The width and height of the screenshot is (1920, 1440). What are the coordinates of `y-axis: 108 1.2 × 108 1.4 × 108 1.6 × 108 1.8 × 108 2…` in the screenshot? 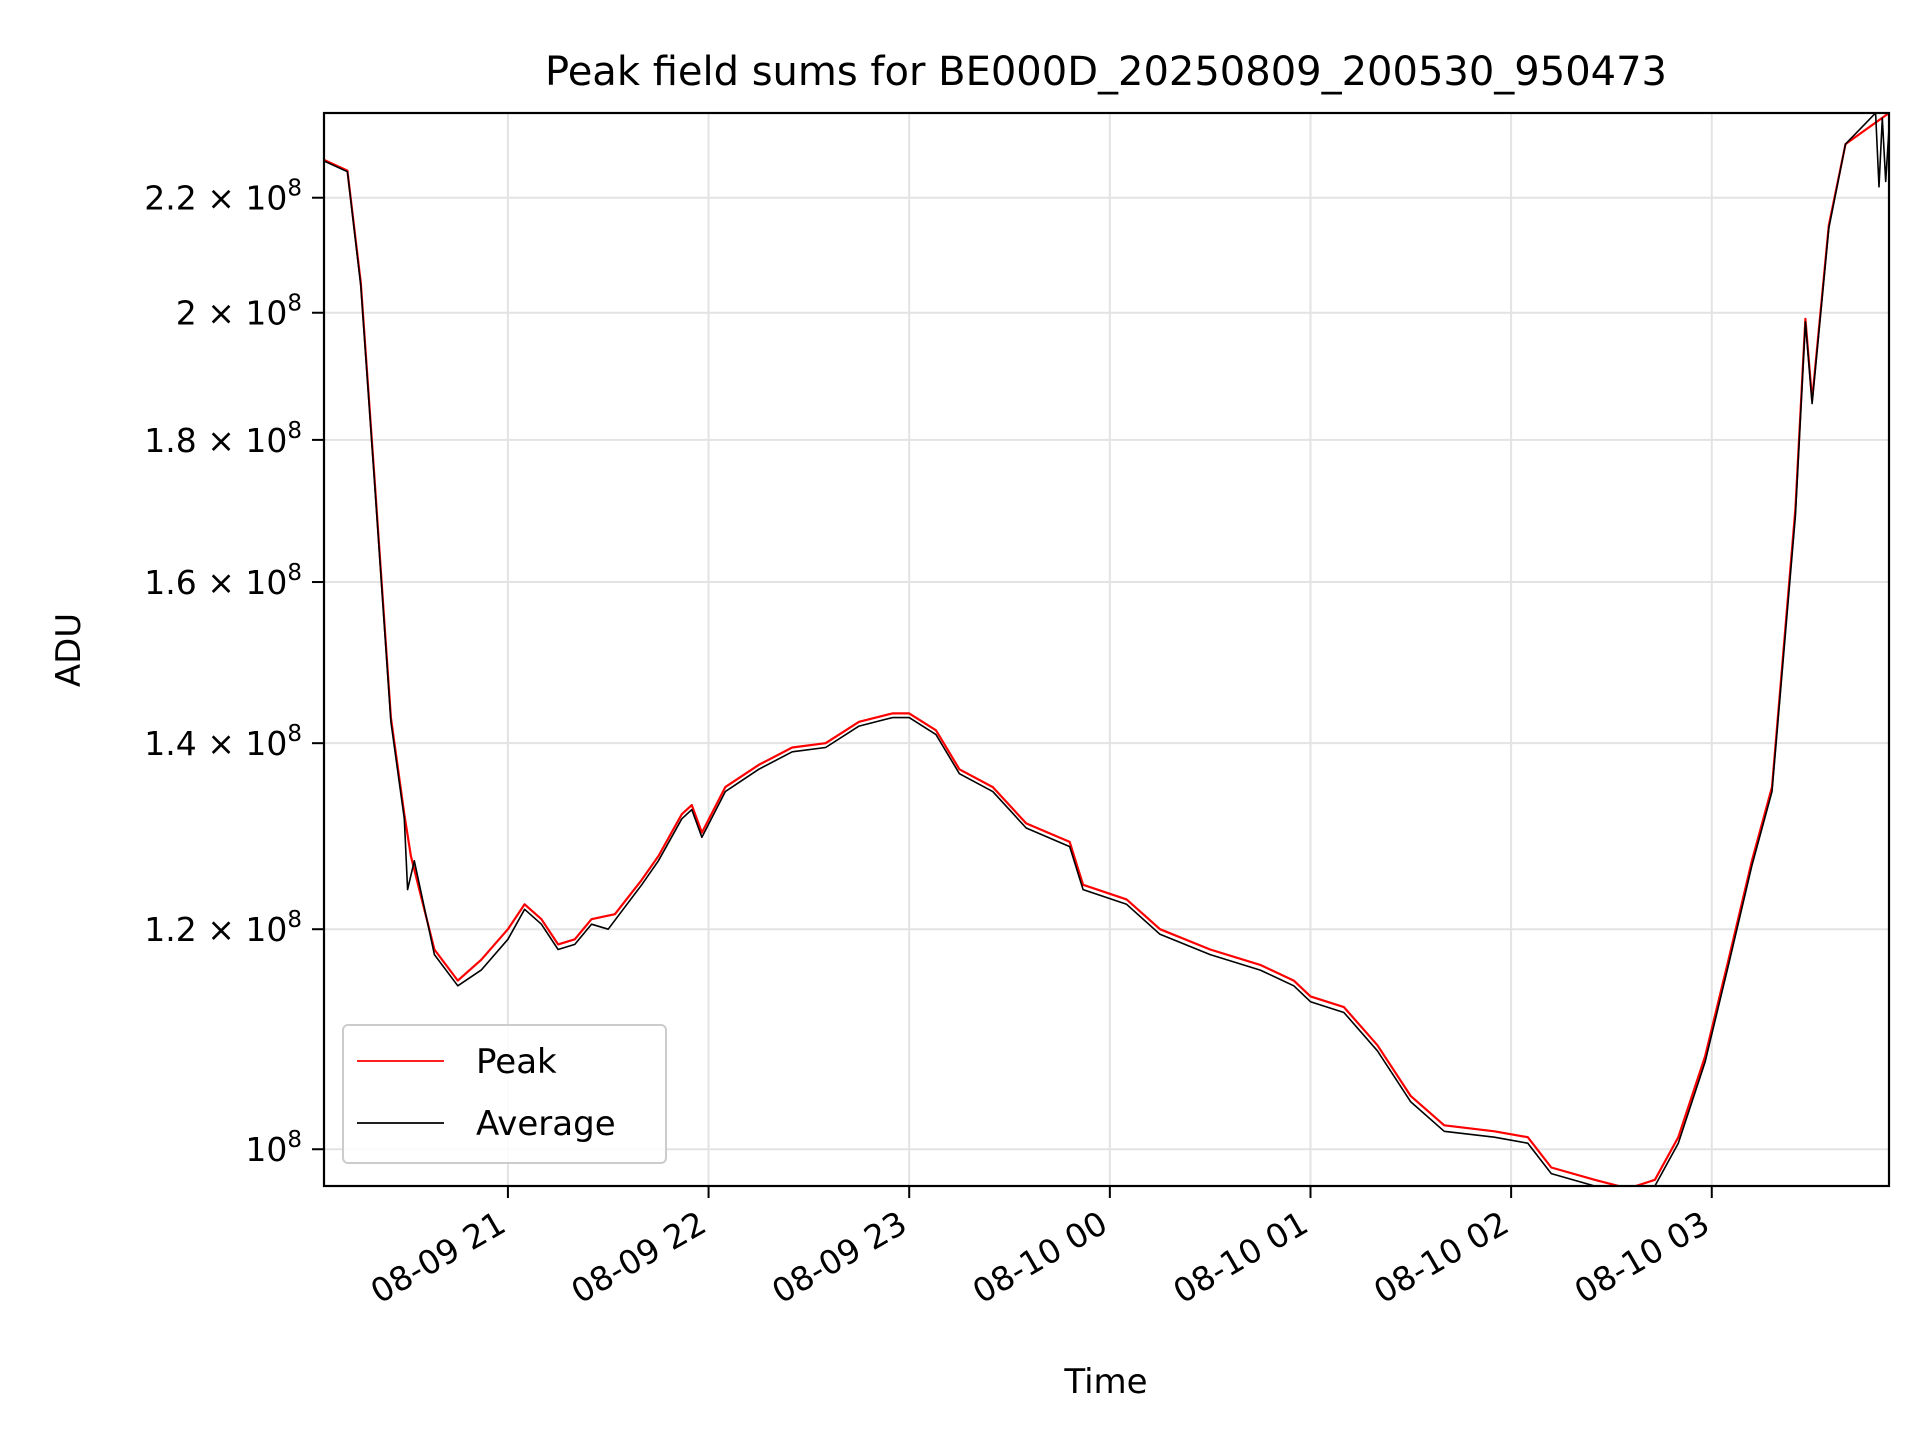 It's located at (234, 672).